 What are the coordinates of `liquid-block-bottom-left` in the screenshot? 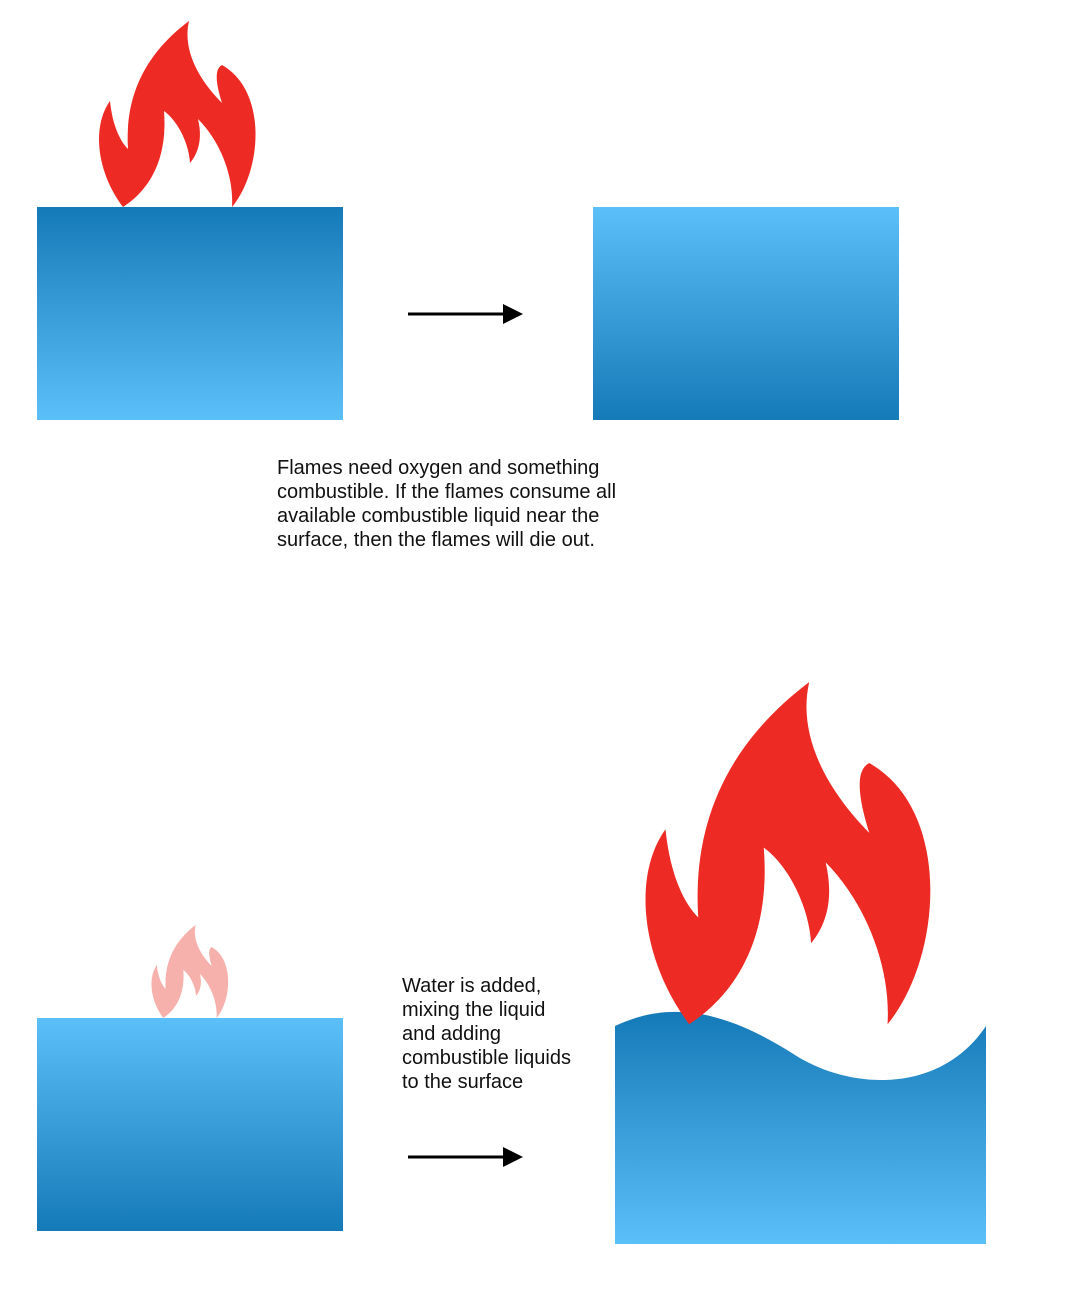 It's located at (190, 1124).